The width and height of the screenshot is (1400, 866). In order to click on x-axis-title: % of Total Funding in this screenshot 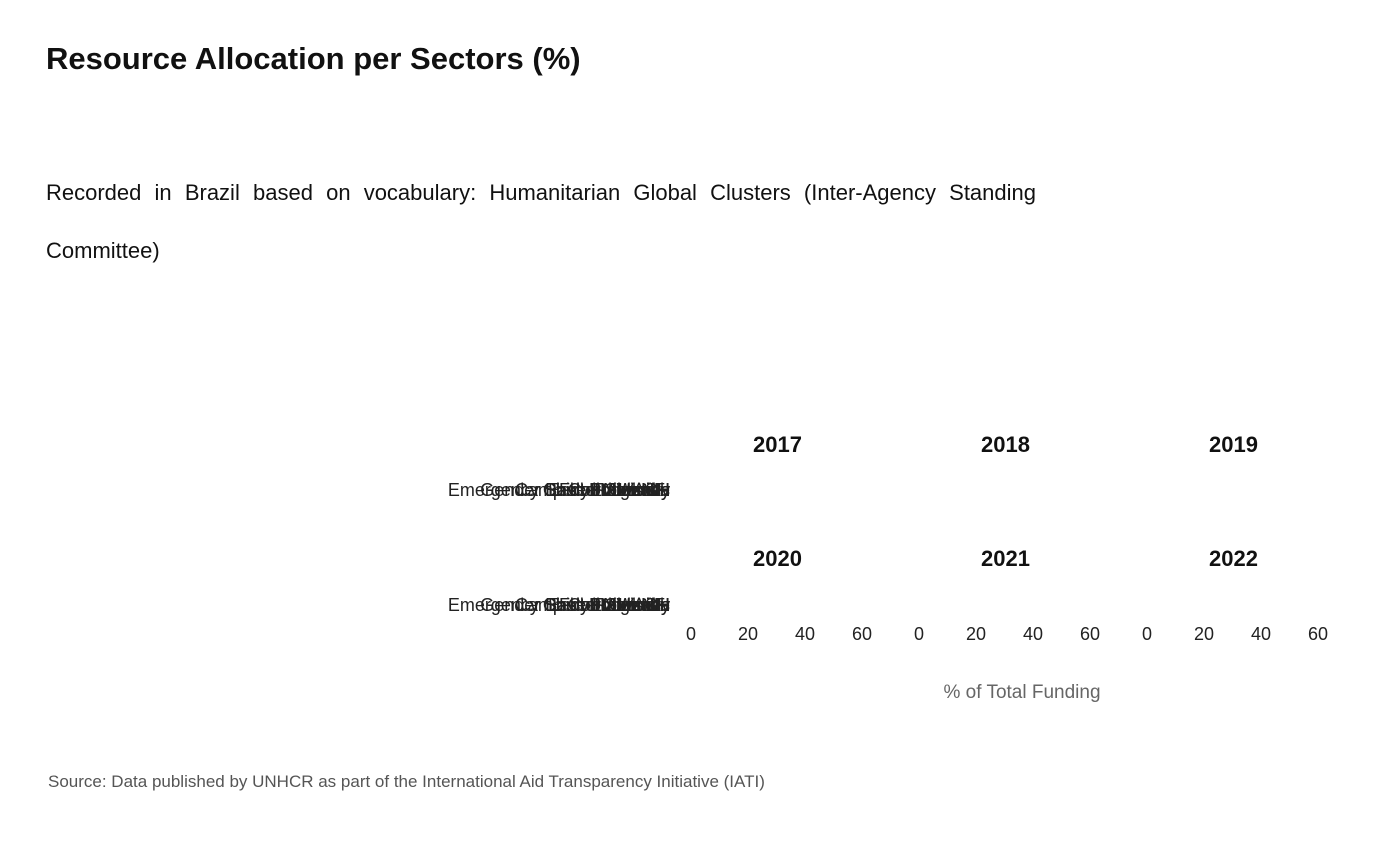, I will do `click(1021, 692)`.